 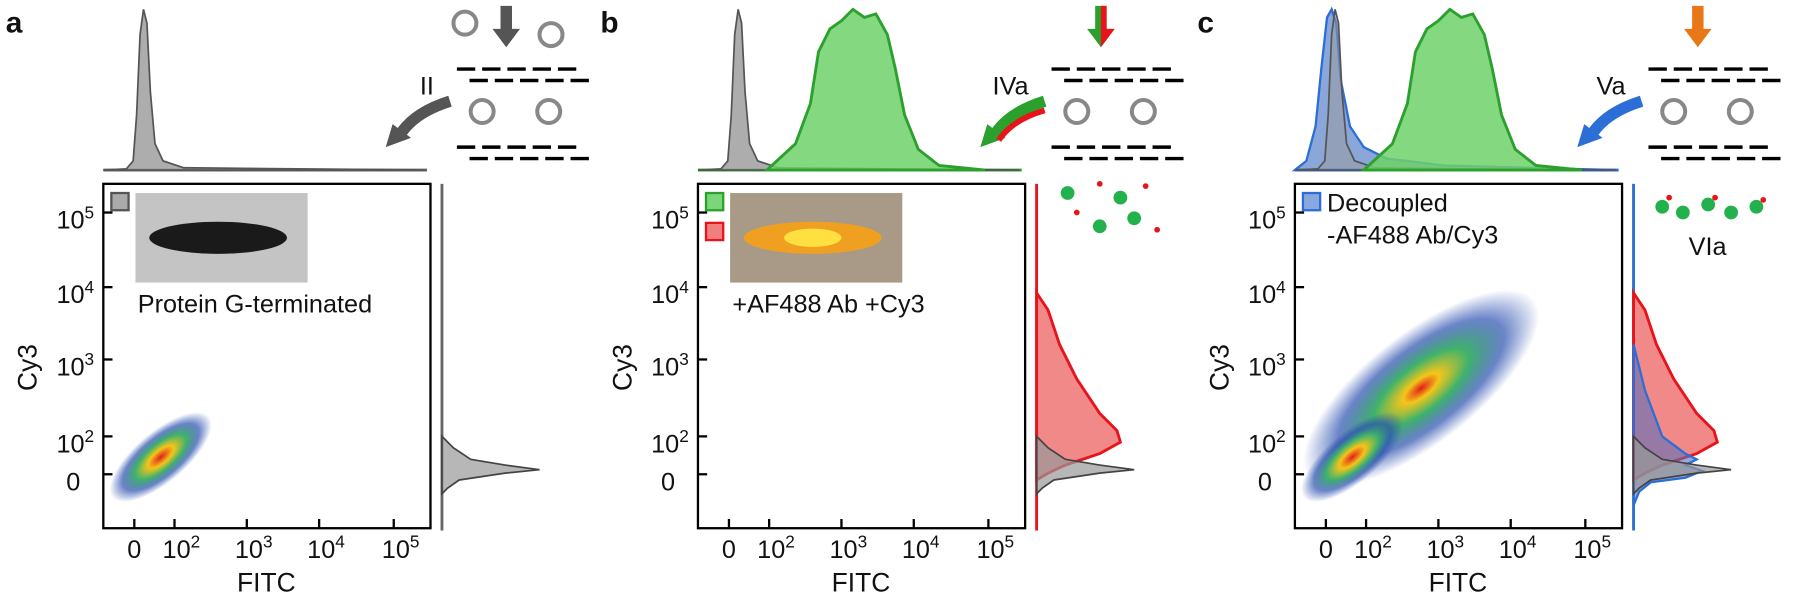 I want to click on step-label: II, so click(x=427, y=86).